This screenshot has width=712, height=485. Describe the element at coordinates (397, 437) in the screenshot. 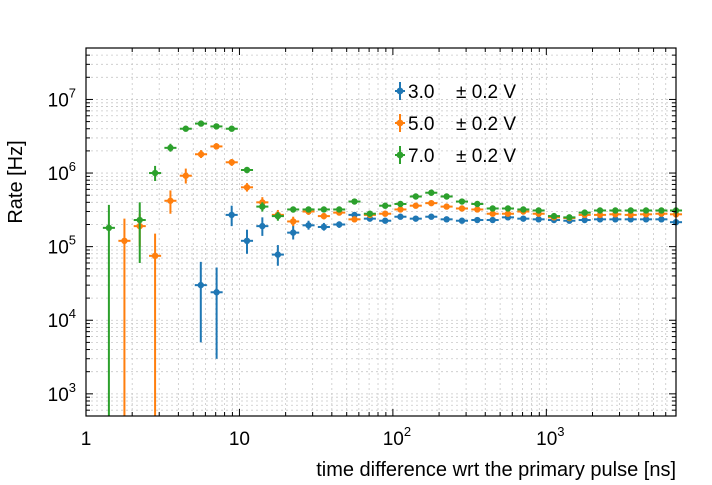

I see `x-tick-label: 10²` at that location.